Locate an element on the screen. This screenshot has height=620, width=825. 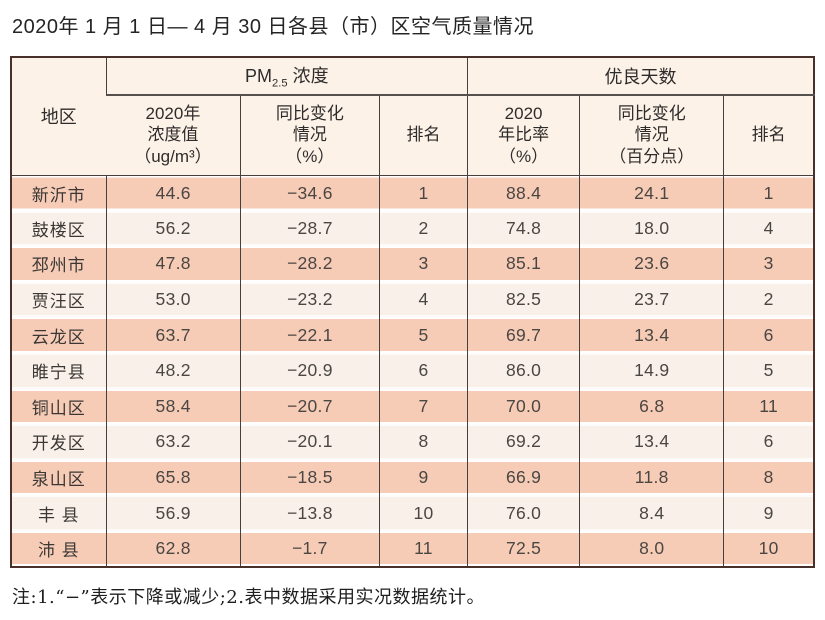
pm25-value-cell: 65.8 is located at coordinates (173, 477).